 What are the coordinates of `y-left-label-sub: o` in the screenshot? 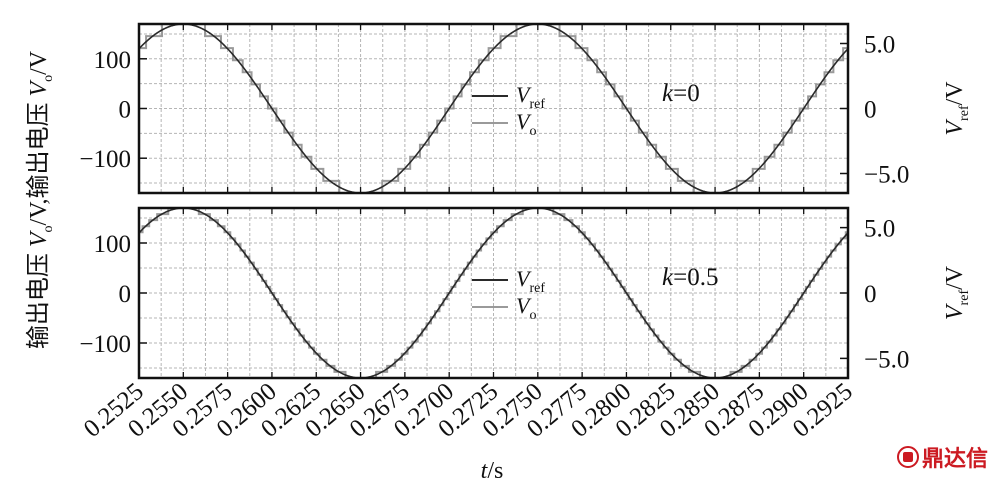 It's located at (48, 228).